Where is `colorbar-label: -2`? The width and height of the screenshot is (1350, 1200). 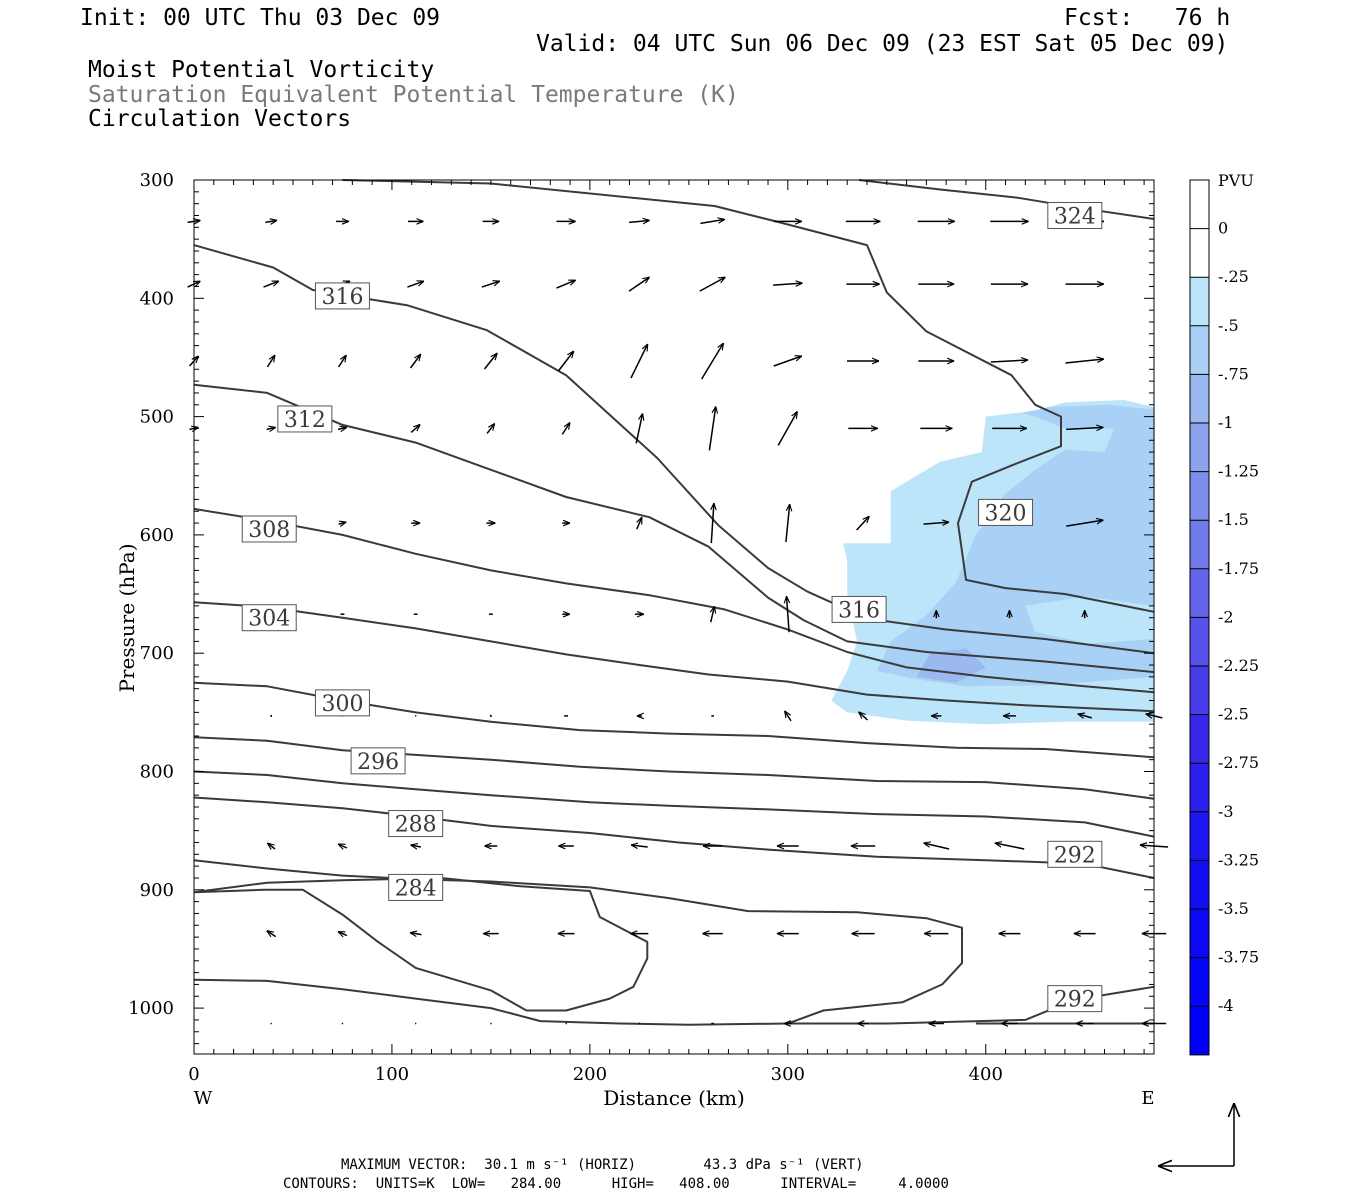 colorbar-label: -2 is located at coordinates (1226, 616).